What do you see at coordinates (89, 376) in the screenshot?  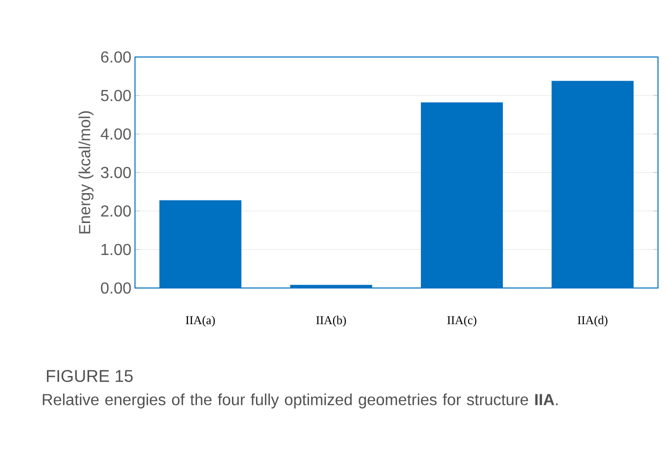 I see `text: FIGURE 15` at bounding box center [89, 376].